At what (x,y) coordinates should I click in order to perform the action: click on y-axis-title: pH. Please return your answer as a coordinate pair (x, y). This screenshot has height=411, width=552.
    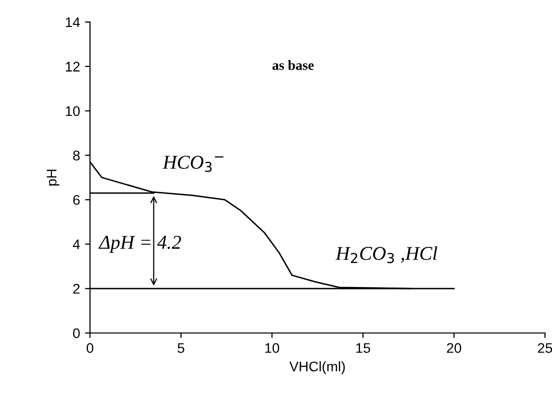
    Looking at the image, I should click on (53, 178).